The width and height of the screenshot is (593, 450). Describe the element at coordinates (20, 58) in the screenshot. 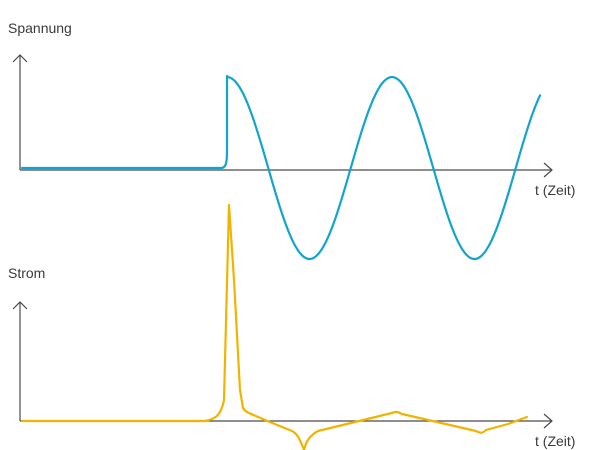

I see `voltage-y-arrow` at that location.